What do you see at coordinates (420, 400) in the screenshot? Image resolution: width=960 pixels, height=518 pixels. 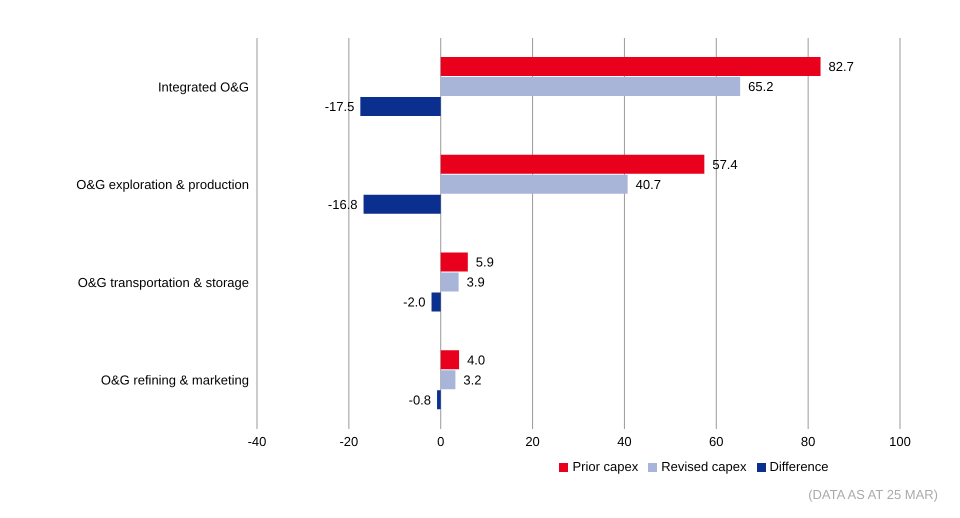 I see `data-label: -0.8` at bounding box center [420, 400].